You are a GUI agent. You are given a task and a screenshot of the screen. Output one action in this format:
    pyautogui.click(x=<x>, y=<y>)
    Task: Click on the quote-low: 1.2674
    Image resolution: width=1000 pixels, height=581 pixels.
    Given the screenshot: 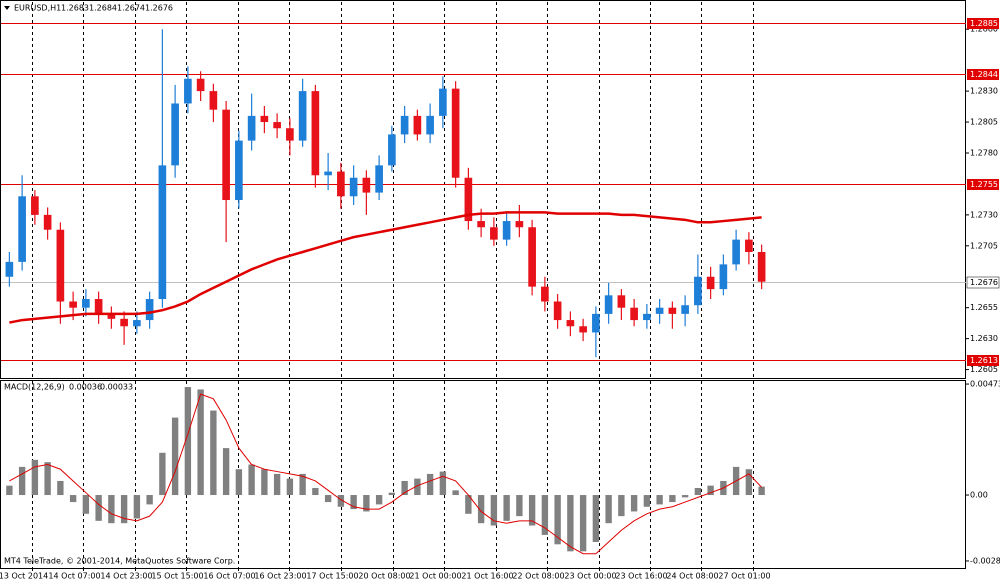 What is the action you would take?
    pyautogui.click(x=131, y=8)
    